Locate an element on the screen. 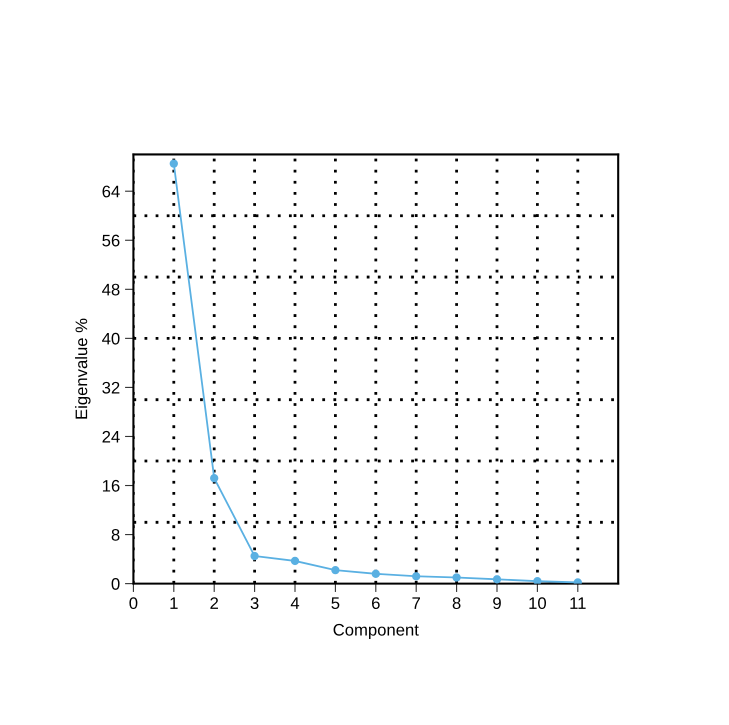  x-tick-label: 9 is located at coordinates (497, 603).